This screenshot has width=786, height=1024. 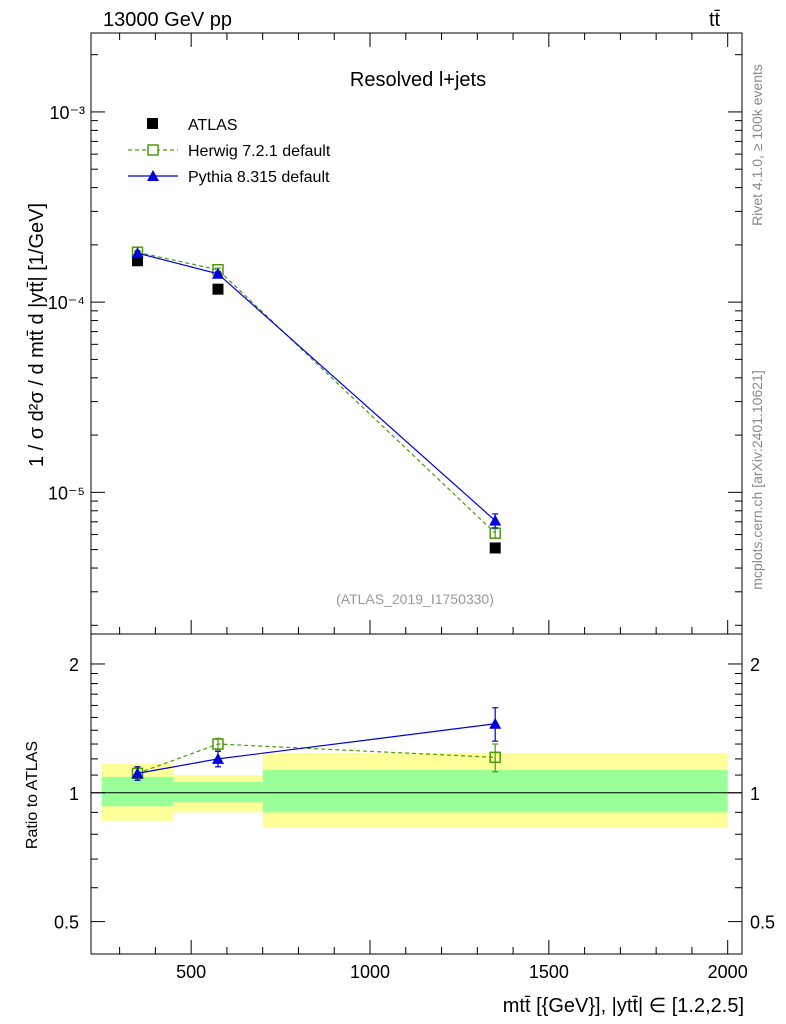 I want to click on x-tick-label-1500: 1500, so click(x=549, y=972).